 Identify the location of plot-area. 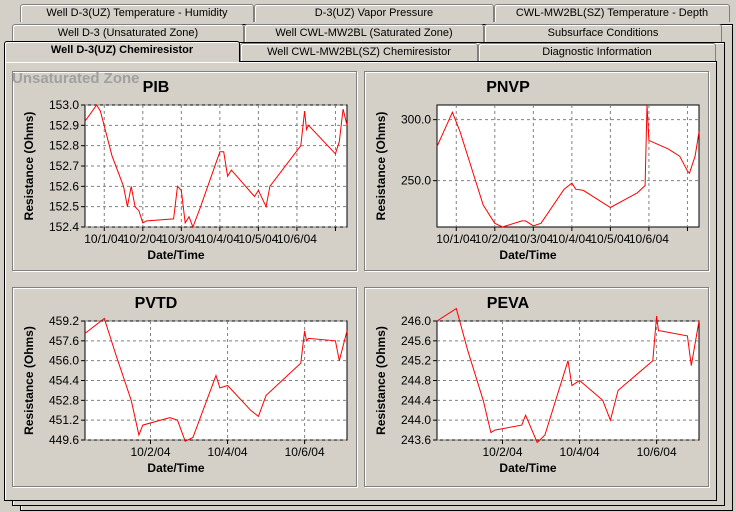
(568, 166).